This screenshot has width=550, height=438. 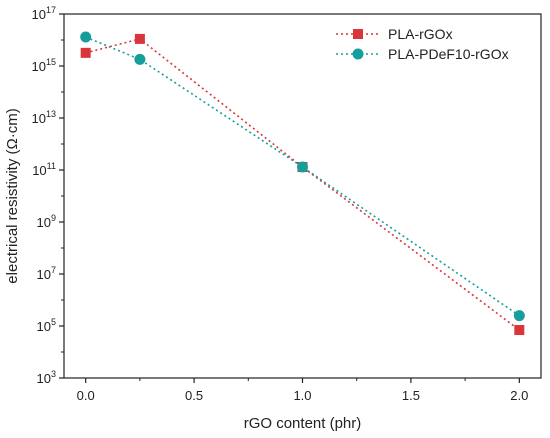 What do you see at coordinates (44, 13) in the screenshot?
I see `y-tick-label: 10¹⁷` at bounding box center [44, 13].